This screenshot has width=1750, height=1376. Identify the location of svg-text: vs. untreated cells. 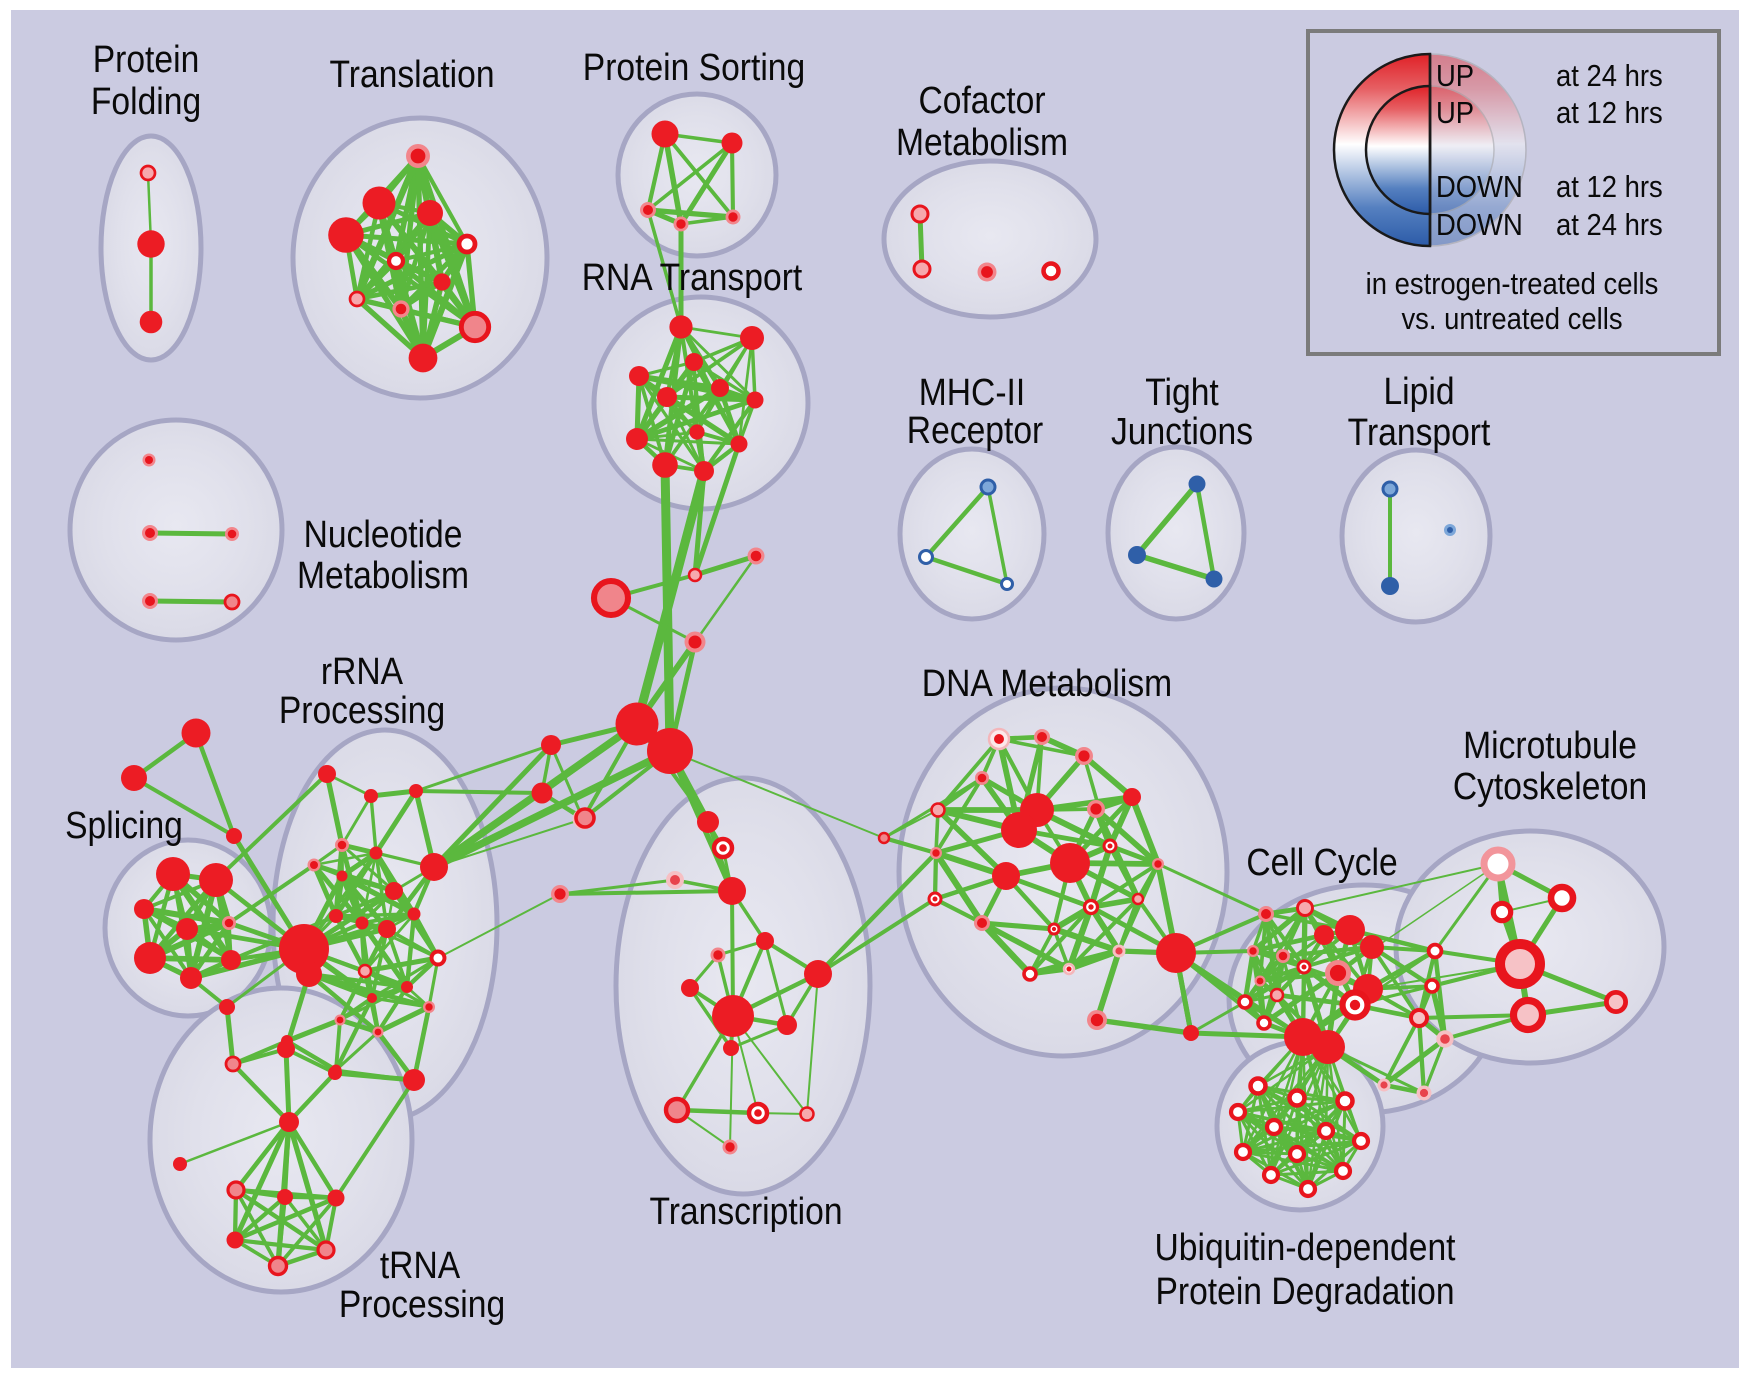
(1511, 320).